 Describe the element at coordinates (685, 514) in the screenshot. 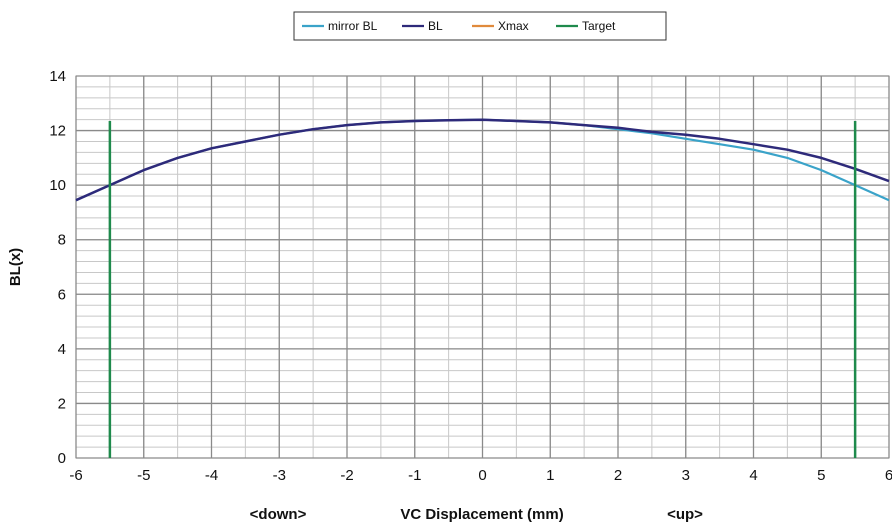

I see `x-axis-up-note: <up>` at that location.